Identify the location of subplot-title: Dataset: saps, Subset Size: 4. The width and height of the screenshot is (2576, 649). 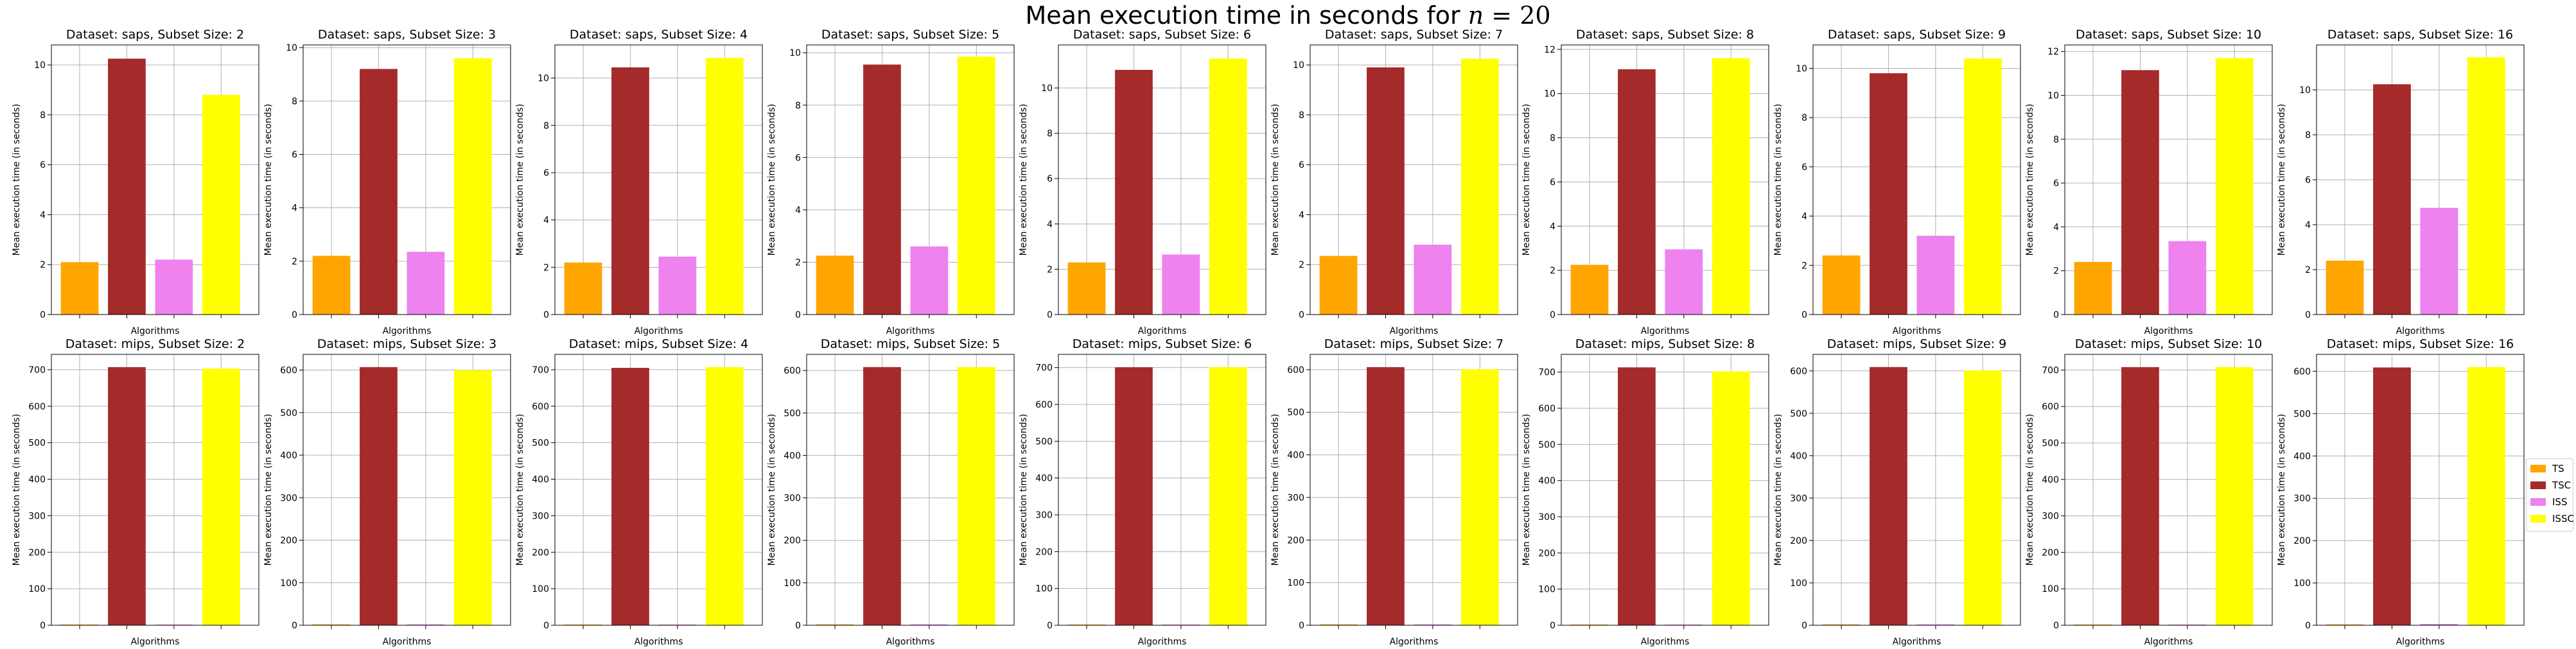
(659, 35).